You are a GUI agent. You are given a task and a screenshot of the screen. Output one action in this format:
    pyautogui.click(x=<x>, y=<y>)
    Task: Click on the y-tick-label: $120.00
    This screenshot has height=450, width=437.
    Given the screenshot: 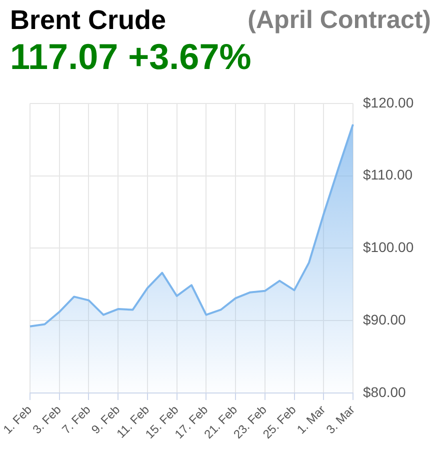 What is the action you would take?
    pyautogui.click(x=388, y=102)
    